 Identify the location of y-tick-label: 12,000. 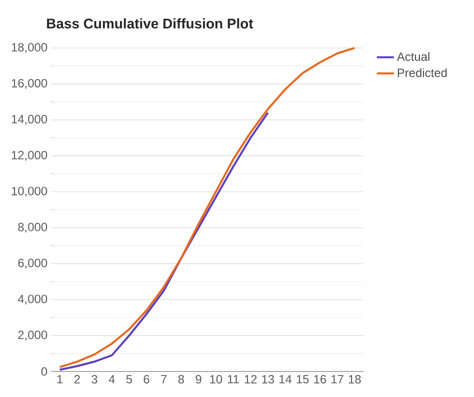
(30, 155).